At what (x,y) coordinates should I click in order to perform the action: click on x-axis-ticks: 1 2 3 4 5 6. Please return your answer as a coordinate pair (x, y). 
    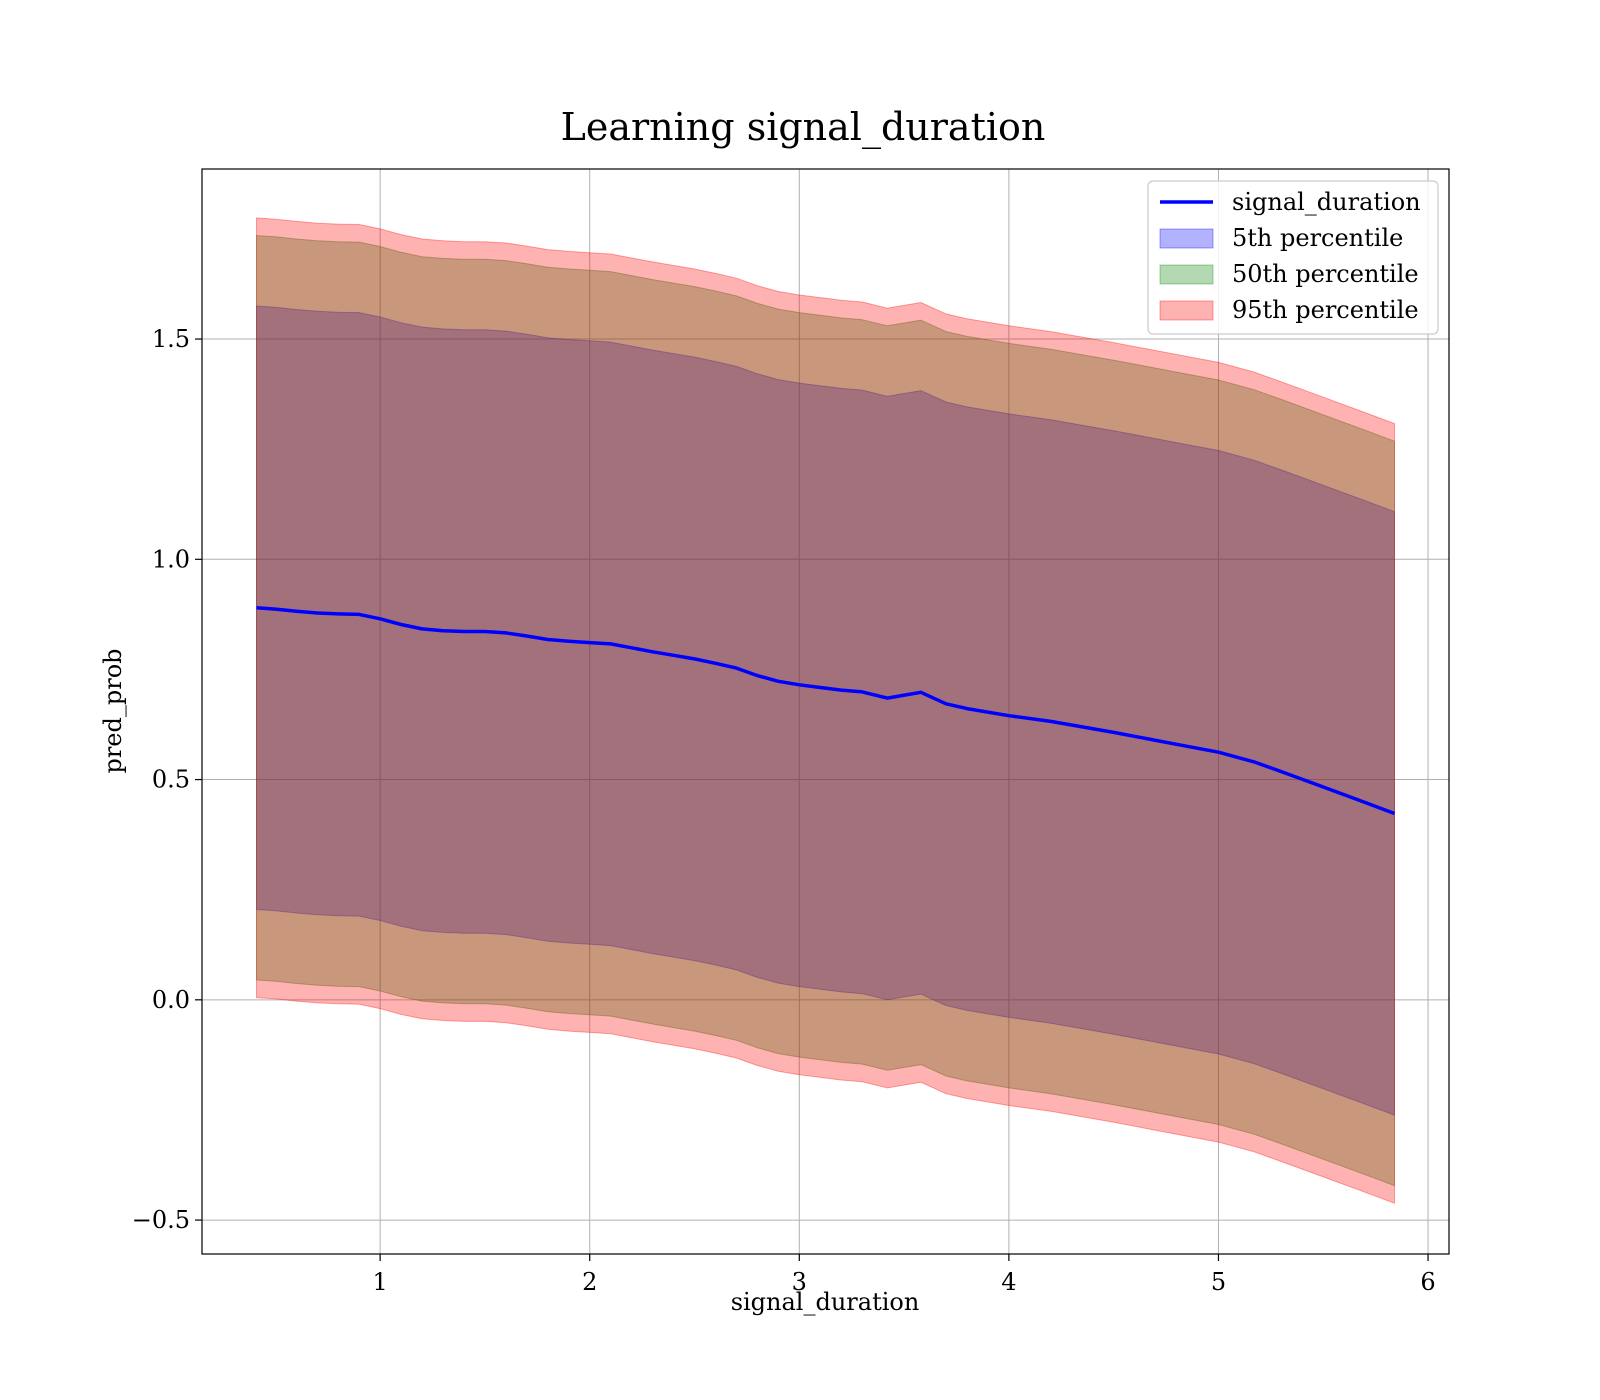
    Looking at the image, I should click on (904, 1275).